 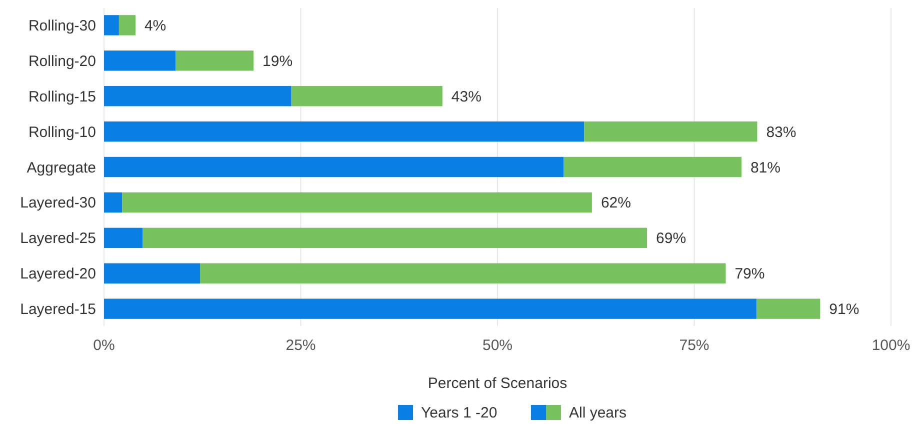 What do you see at coordinates (497, 345) in the screenshot?
I see `x-tick-label: 50%` at bounding box center [497, 345].